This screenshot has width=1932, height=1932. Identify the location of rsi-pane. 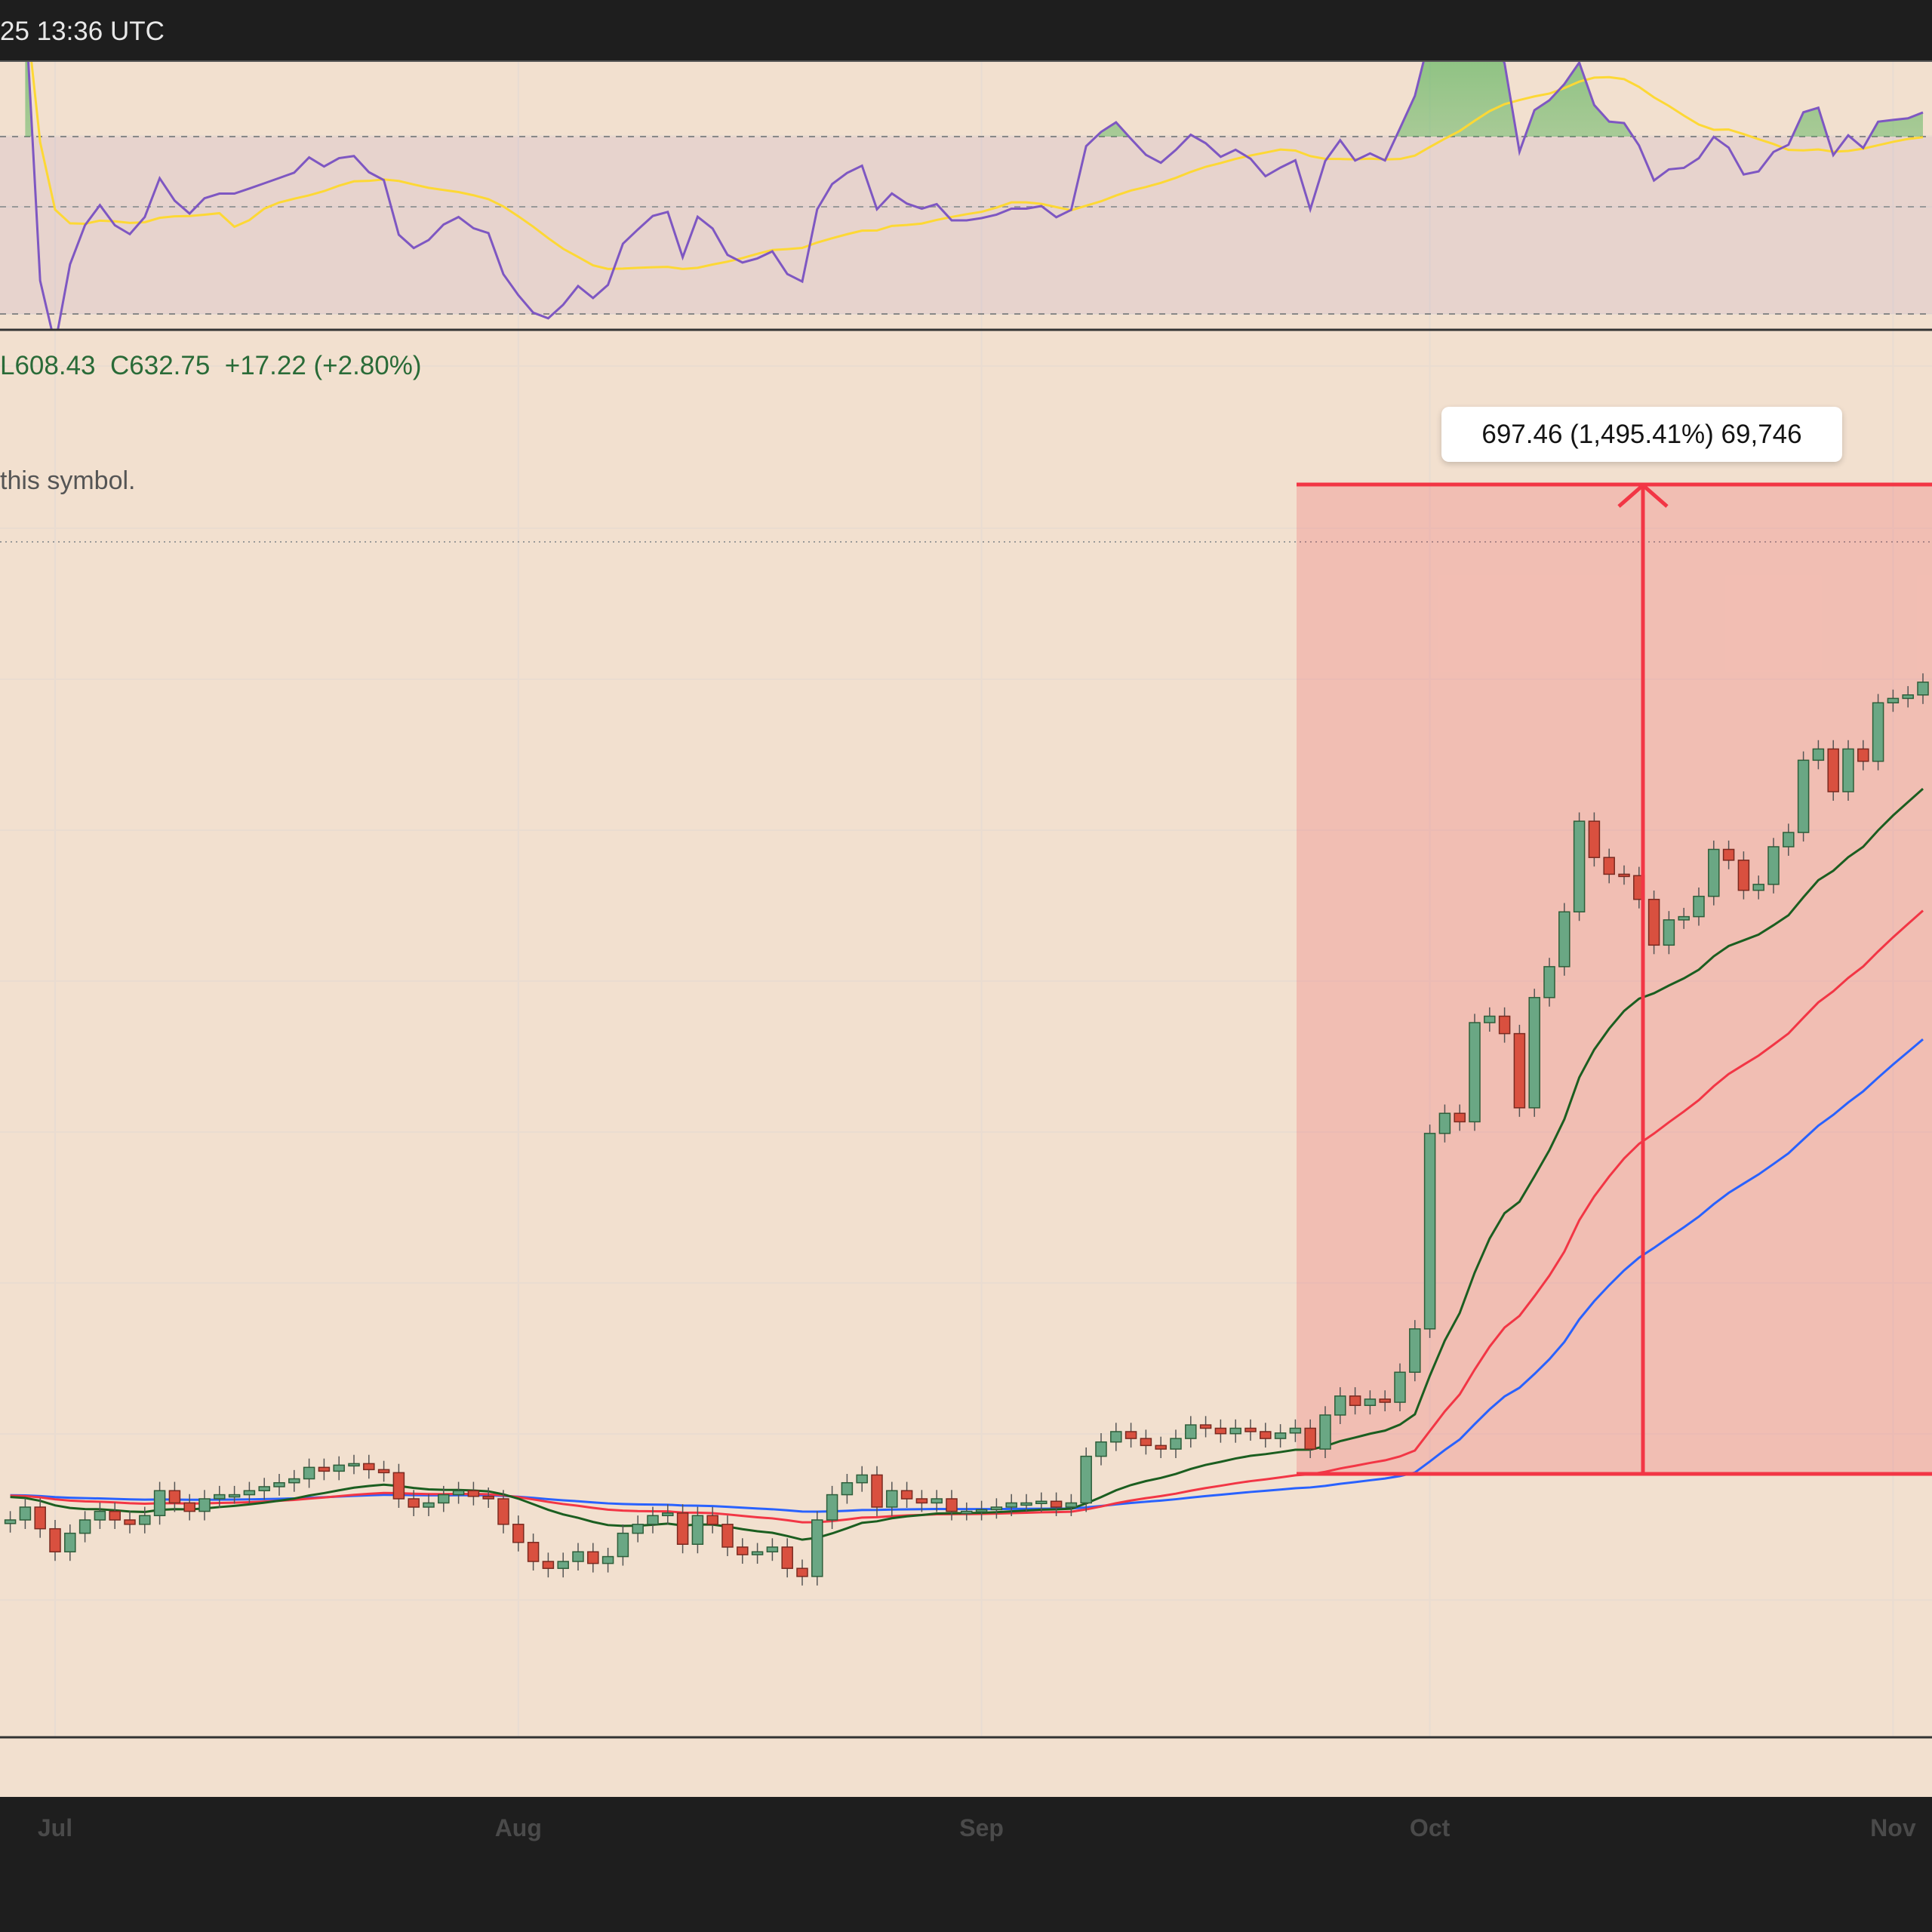
(974, 196).